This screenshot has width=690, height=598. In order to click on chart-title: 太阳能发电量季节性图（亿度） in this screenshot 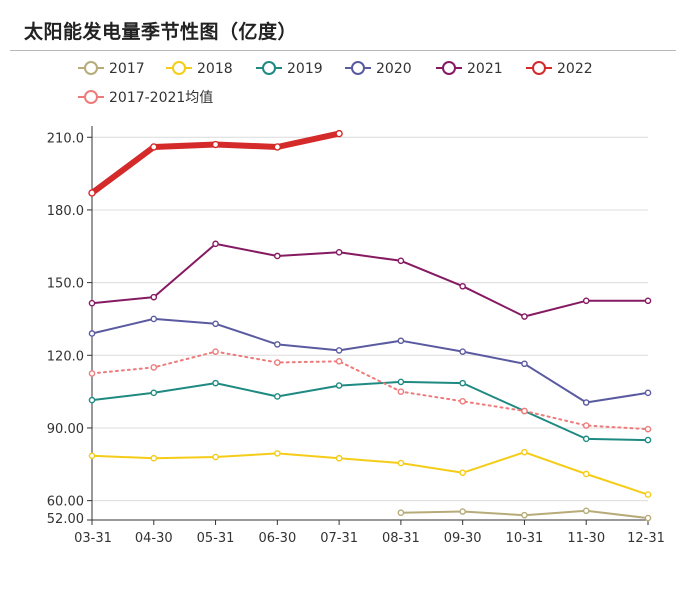, I will do `click(161, 32)`.